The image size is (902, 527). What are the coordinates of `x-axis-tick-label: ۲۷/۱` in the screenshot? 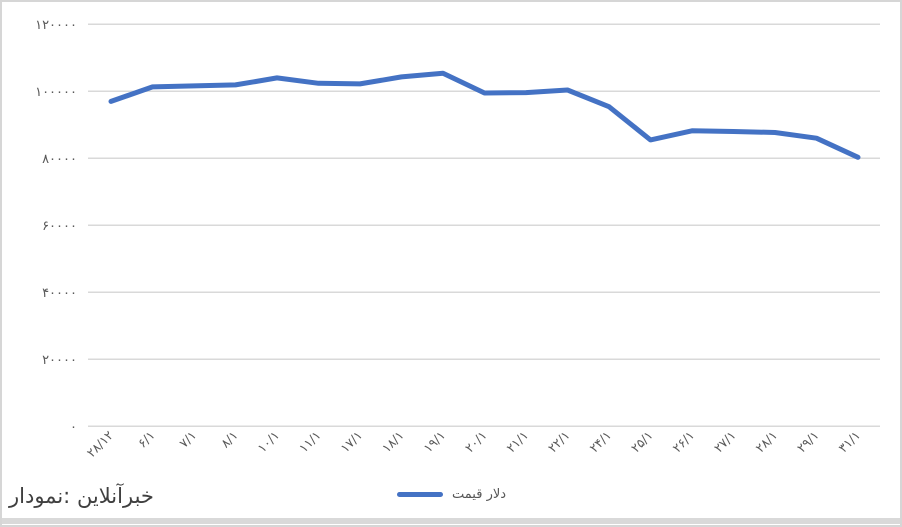 It's located at (725, 442).